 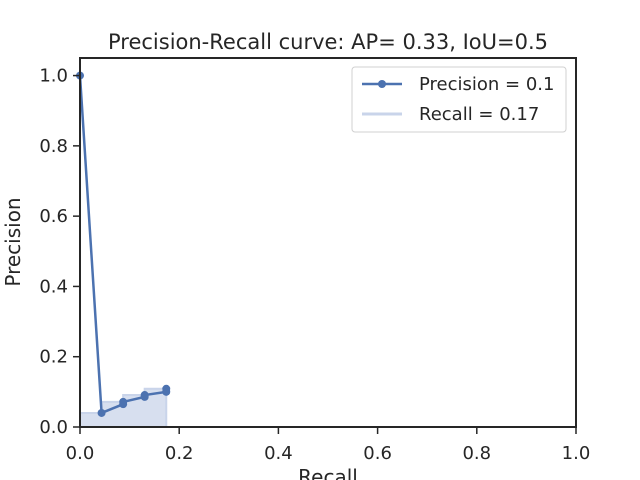 I want to click on legend-label-precision: Precision = 0.1, so click(x=486, y=84).